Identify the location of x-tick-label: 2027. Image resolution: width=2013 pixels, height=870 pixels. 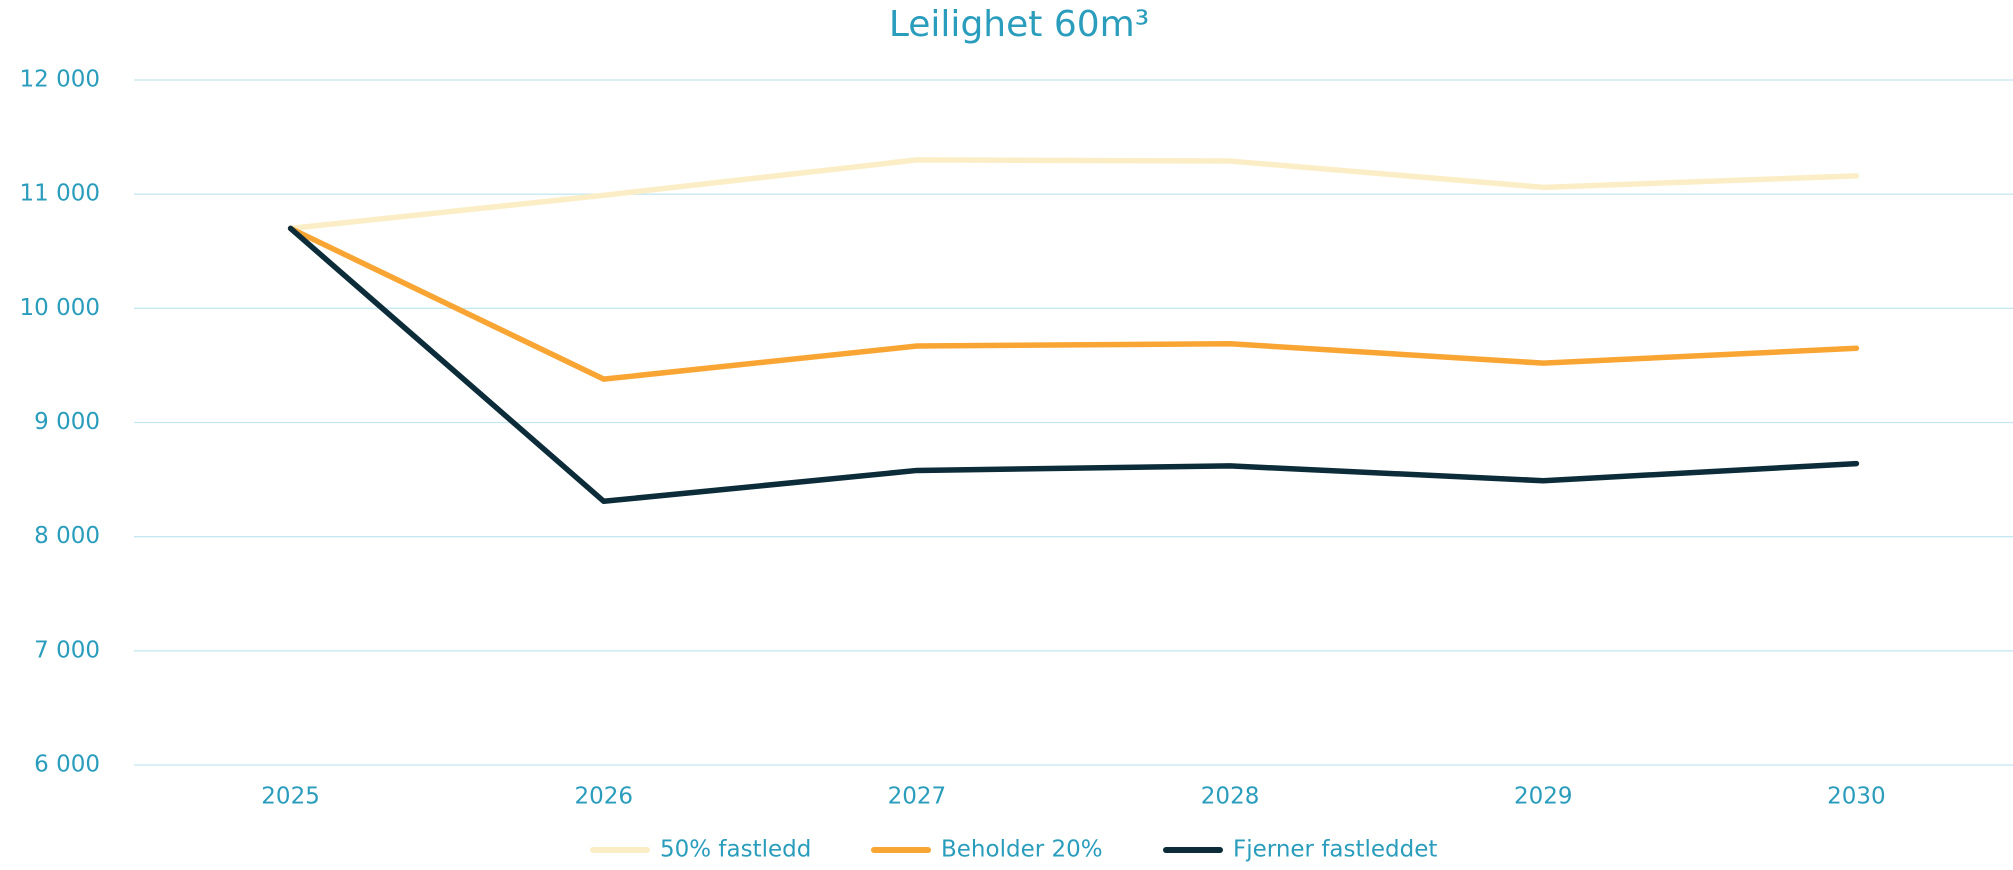
(917, 797).